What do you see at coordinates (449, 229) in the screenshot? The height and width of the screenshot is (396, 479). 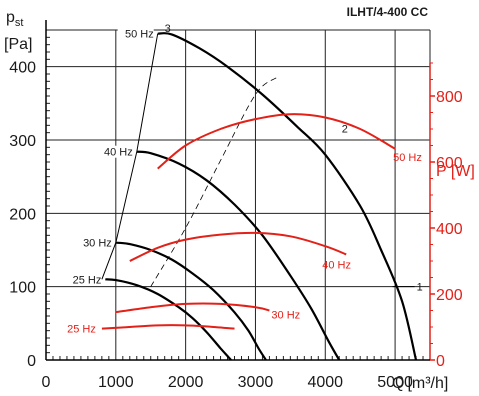 I see `y-tick-label-right-400: 400` at bounding box center [449, 229].